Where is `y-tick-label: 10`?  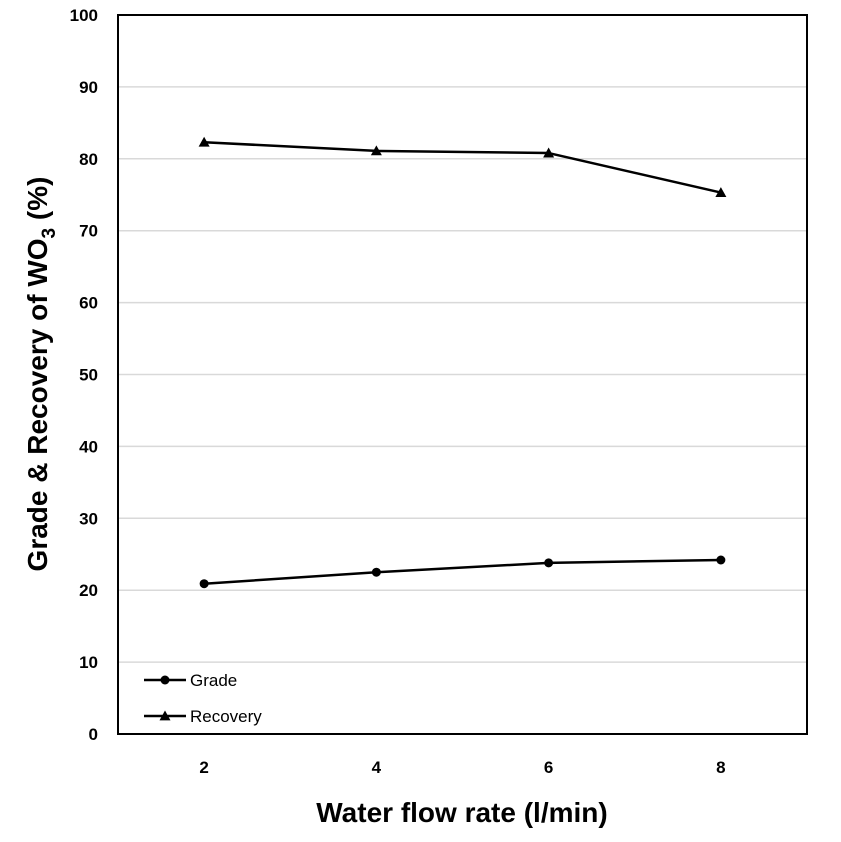 y-tick-label: 10 is located at coordinates (88, 662).